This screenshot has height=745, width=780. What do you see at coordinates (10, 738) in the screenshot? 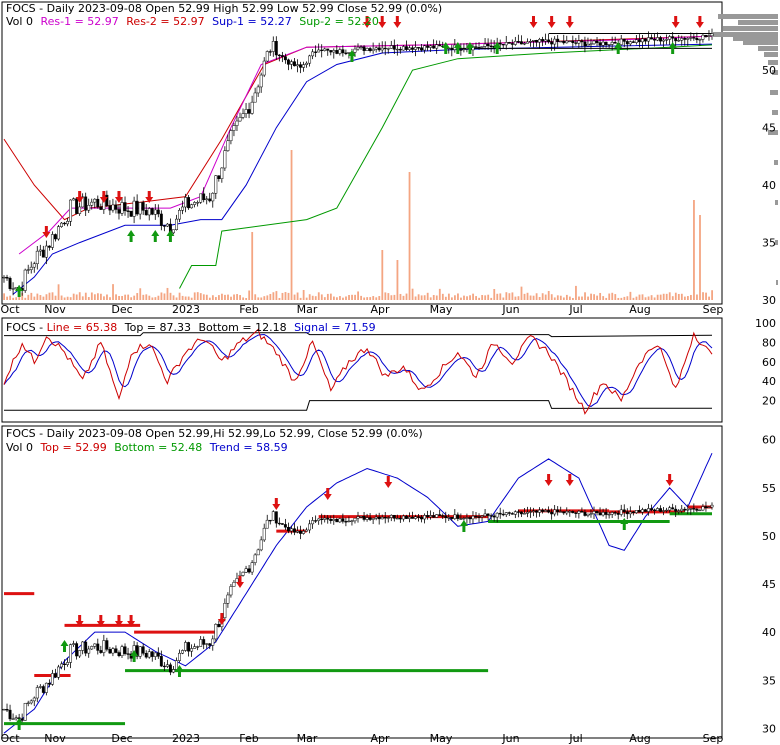
I see `x-tick-label: Oct` at bounding box center [10, 738].